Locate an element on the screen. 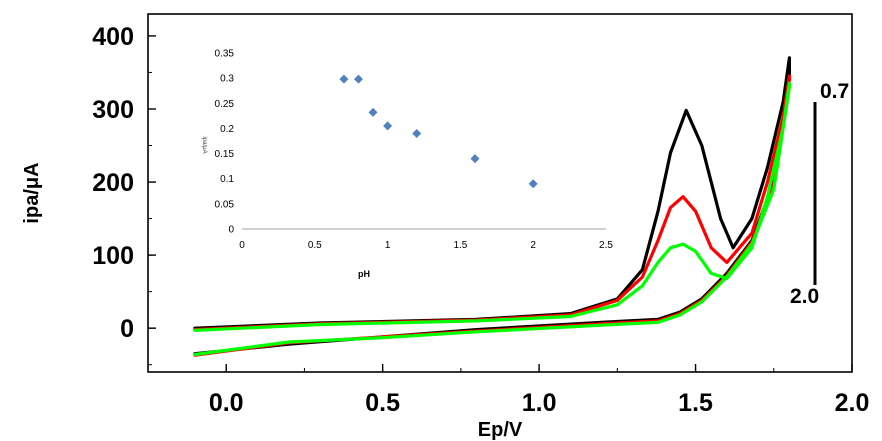 This screenshot has height=441, width=882. inset-y-tick-label: 0.05 is located at coordinates (225, 204).